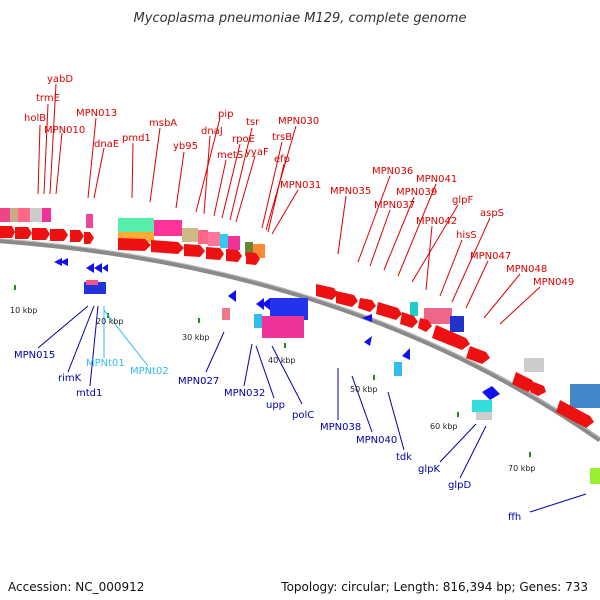 Image resolution: width=600 pixels, height=600 pixels. What do you see at coordinates (48, 98) in the screenshot?
I see `gene-label-trmE: trmE` at bounding box center [48, 98].